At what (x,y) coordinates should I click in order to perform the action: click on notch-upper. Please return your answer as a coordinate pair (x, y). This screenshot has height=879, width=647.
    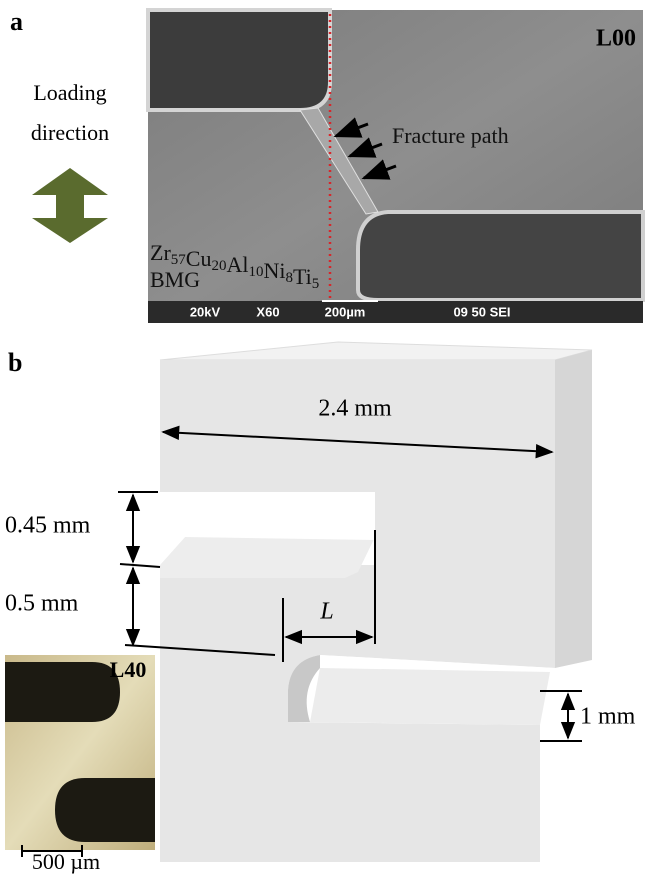
    Looking at the image, I should click on (239, 60).